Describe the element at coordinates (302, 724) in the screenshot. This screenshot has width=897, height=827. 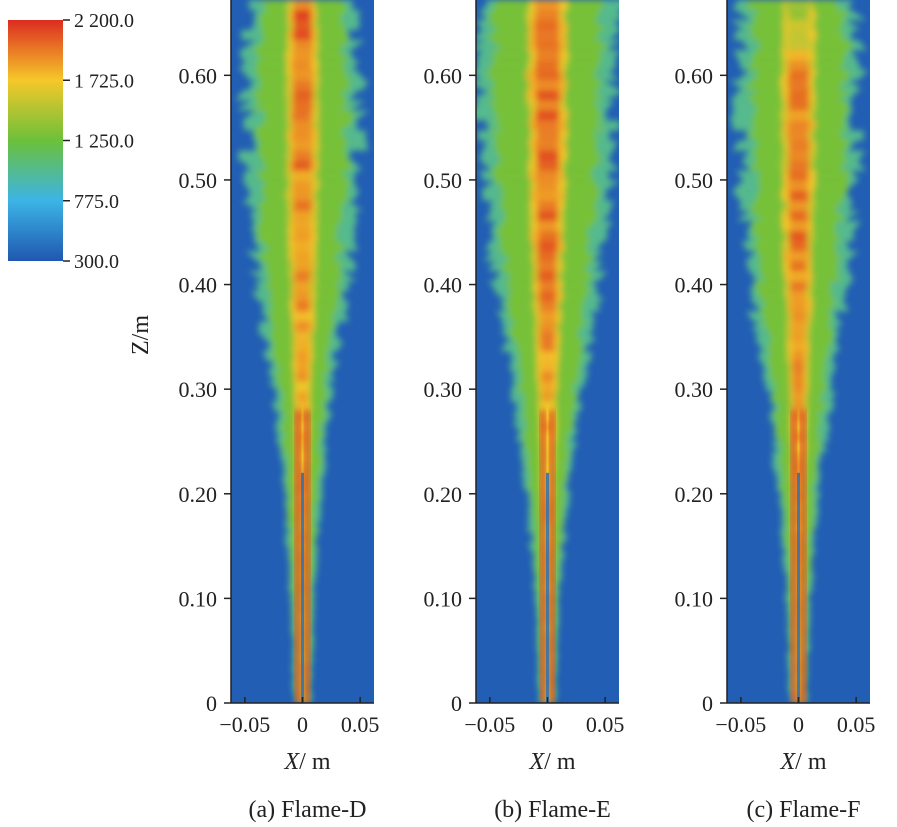
I see `x-tick-label: 0` at that location.